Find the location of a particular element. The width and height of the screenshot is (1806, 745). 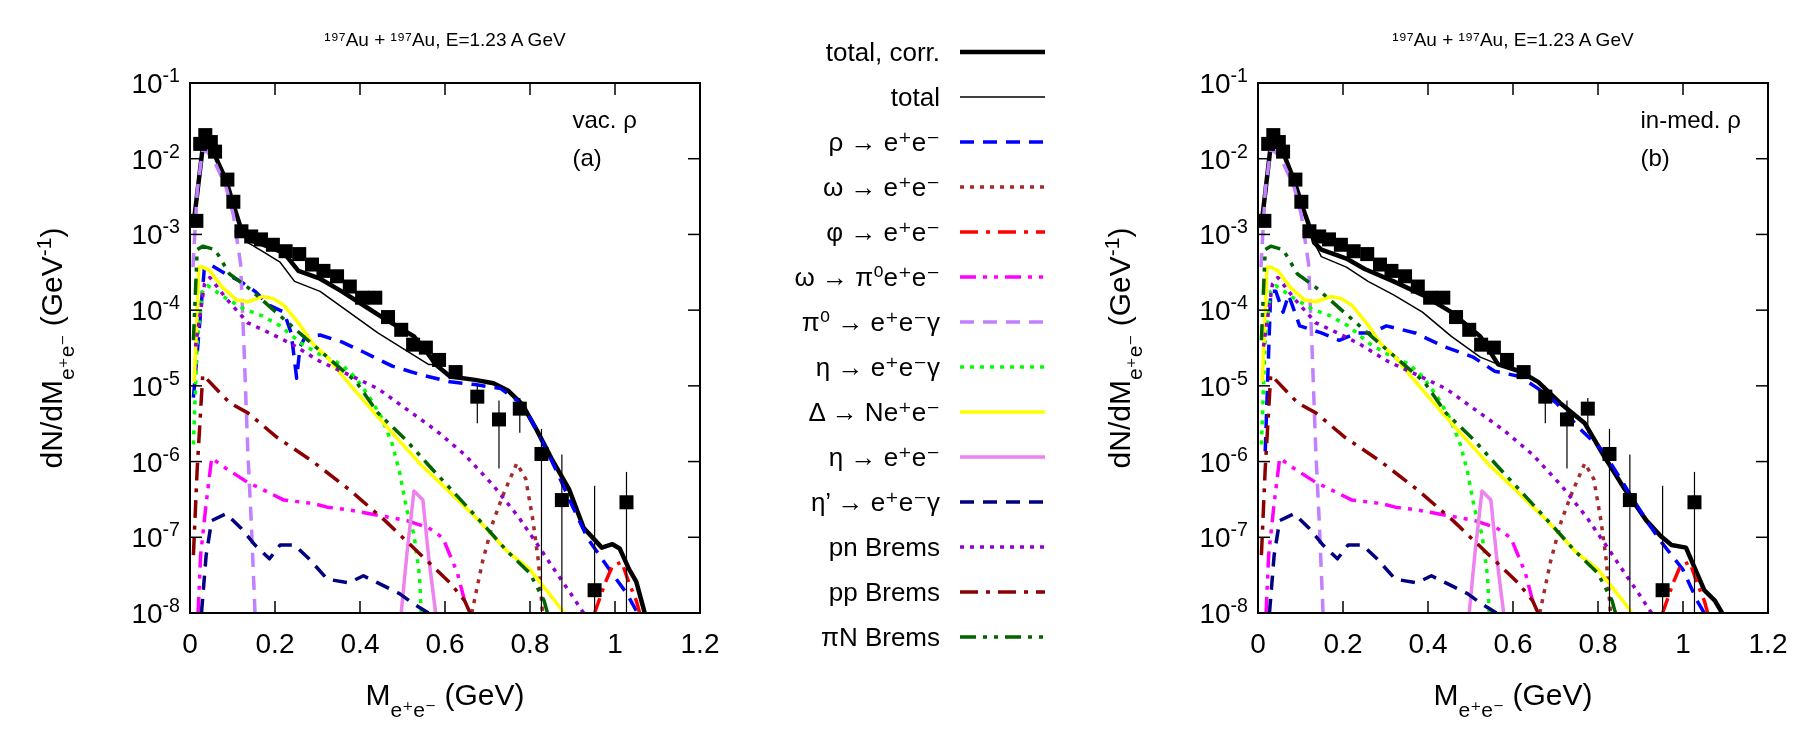

legend-label: pn Brems is located at coordinates (884, 547).